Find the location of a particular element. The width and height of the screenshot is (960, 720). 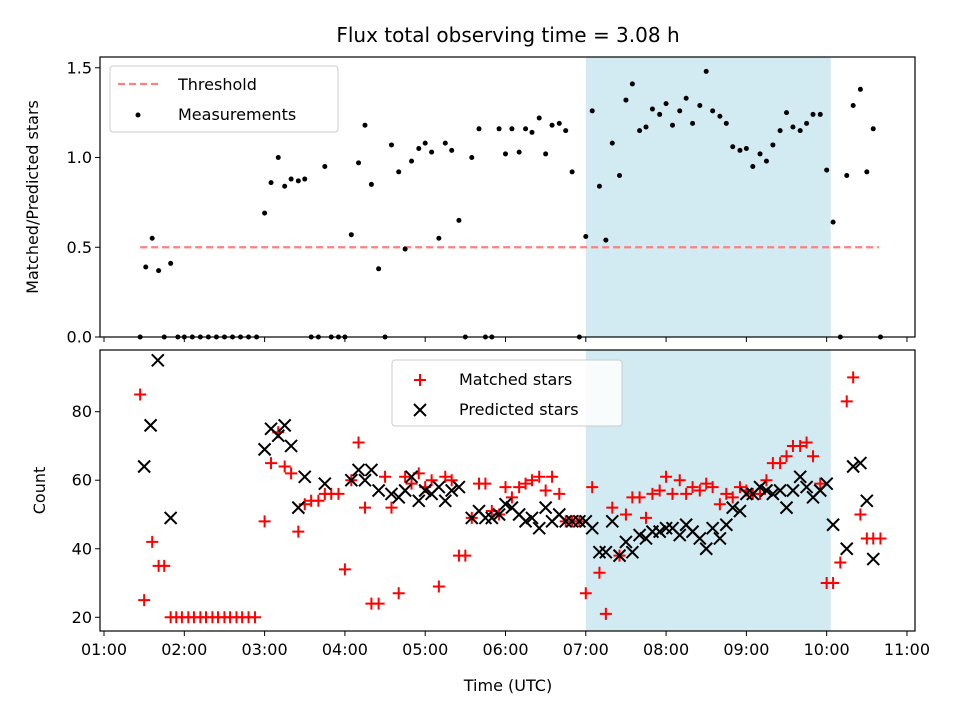

top-y-tick-label: 1.0 is located at coordinates (79, 157).